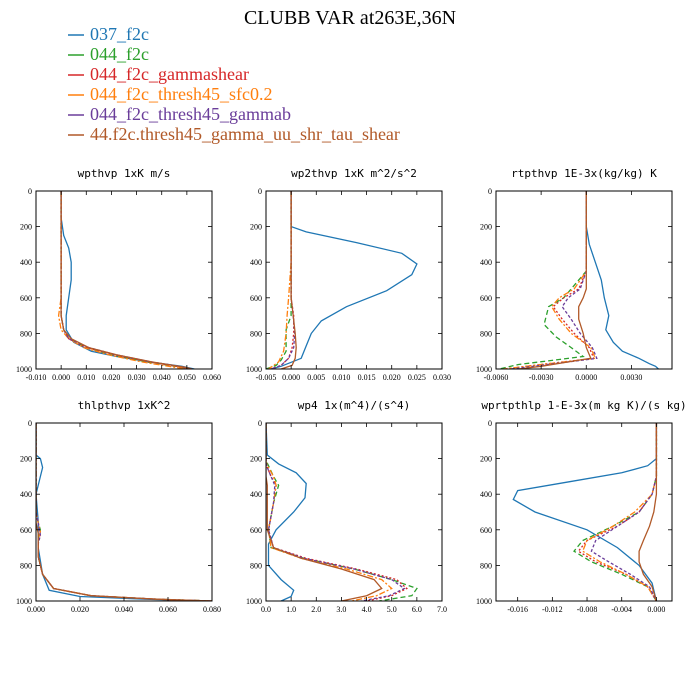 The height and width of the screenshot is (700, 700). Describe the element at coordinates (341, 609) in the screenshot. I see `x-tick-label: 3.0` at that location.